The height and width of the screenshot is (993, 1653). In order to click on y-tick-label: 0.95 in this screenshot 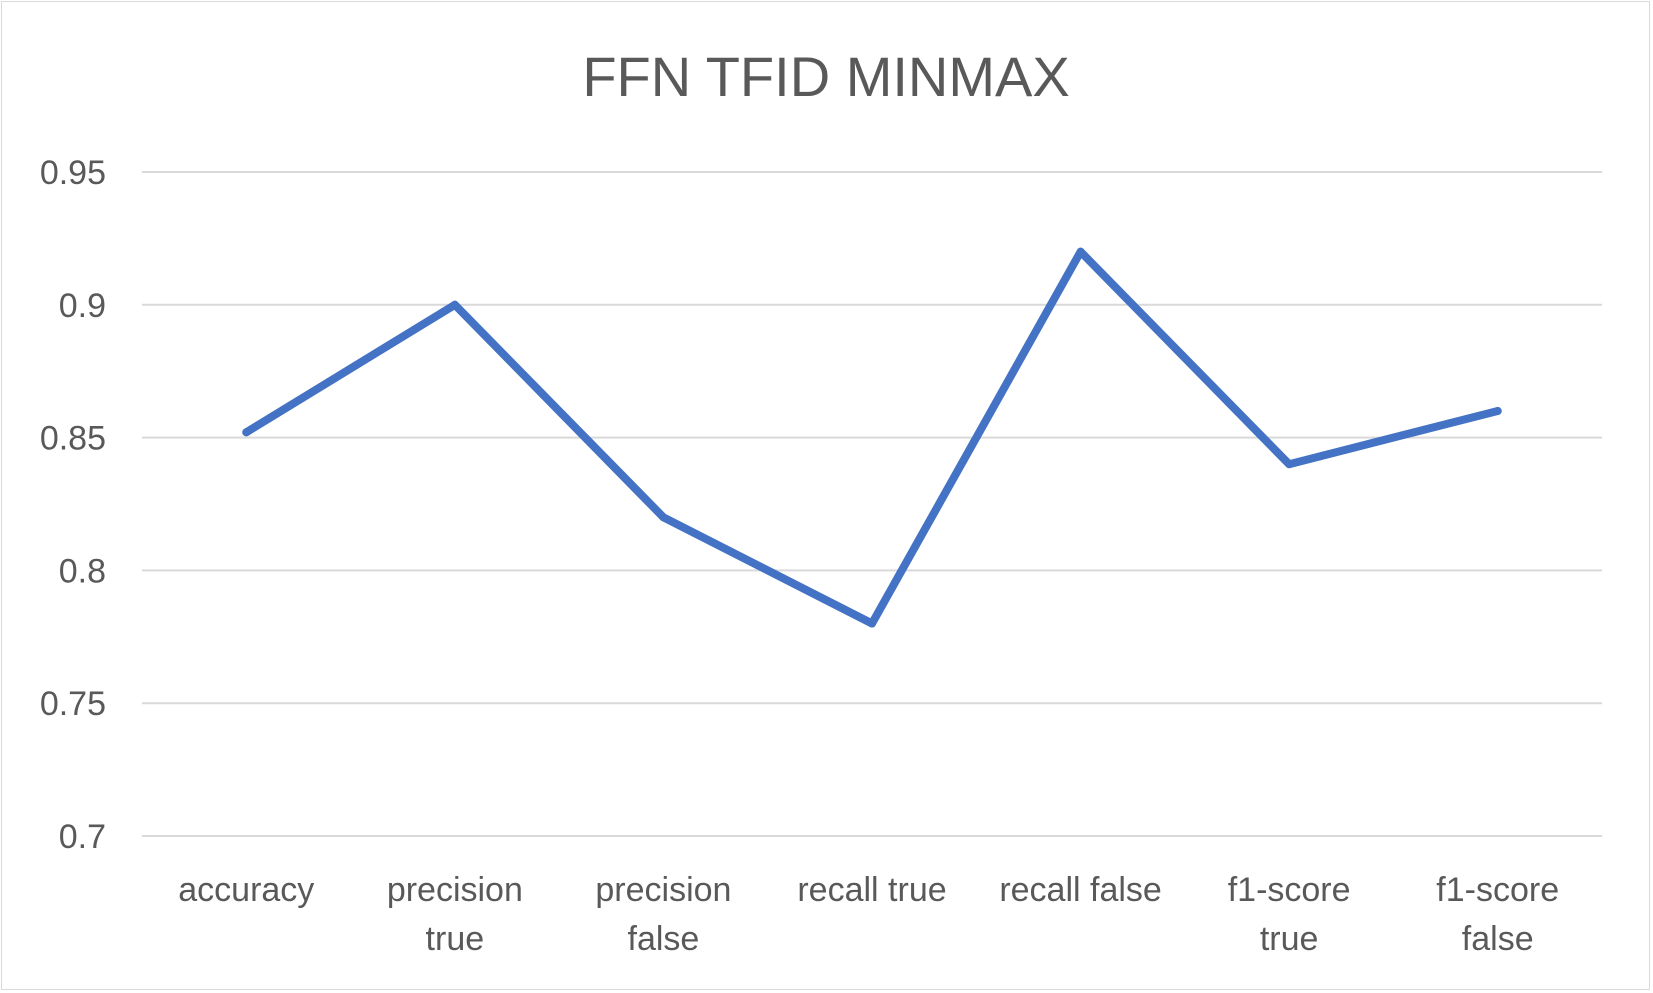, I will do `click(73, 173)`.